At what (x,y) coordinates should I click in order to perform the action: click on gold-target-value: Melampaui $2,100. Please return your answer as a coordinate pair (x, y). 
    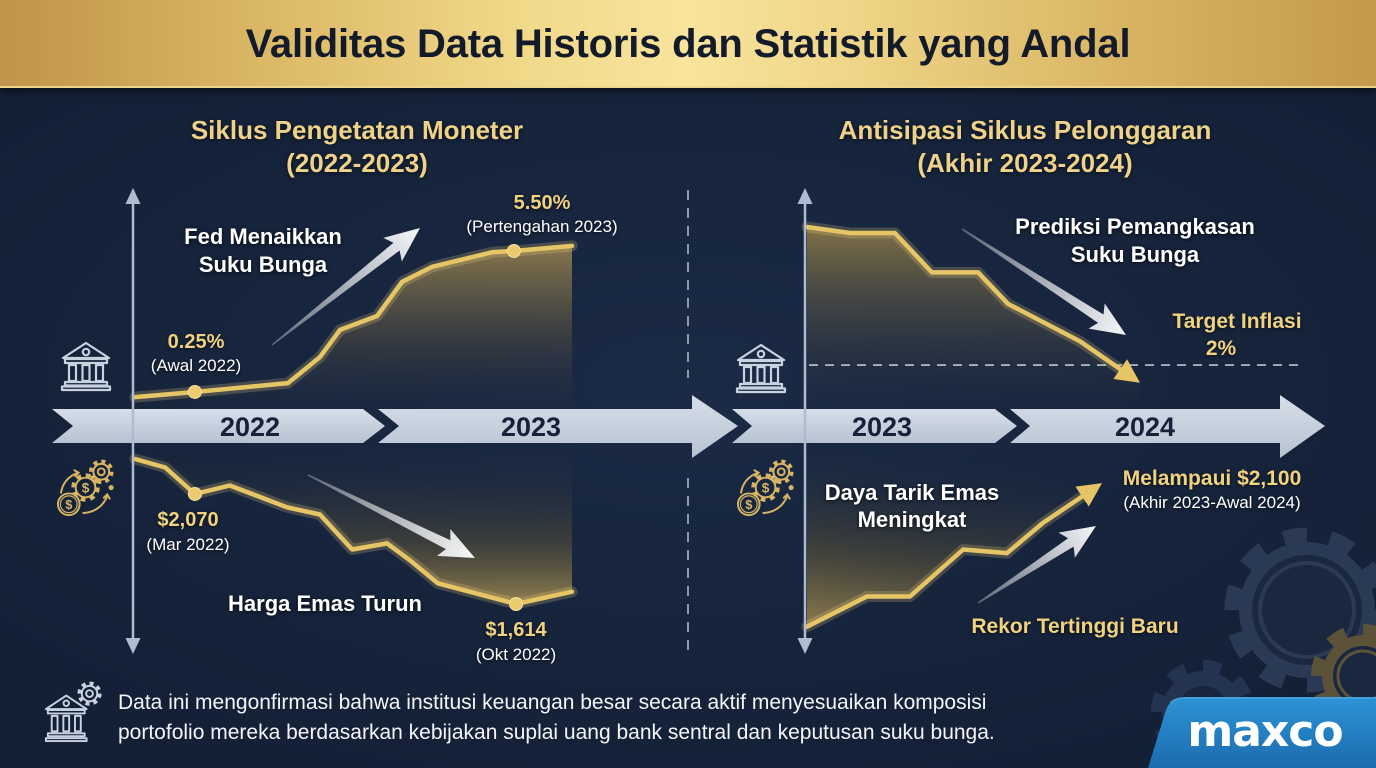
    Looking at the image, I should click on (1212, 478).